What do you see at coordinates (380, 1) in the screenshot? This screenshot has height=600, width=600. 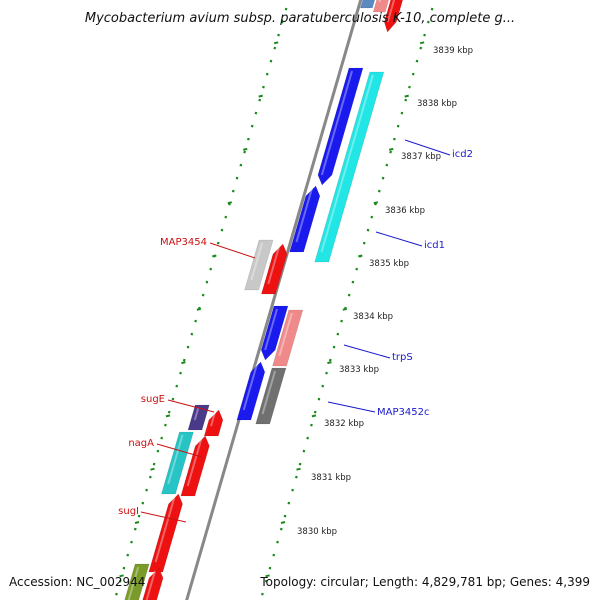 I see `gene-top-pink-shine` at bounding box center [380, 1].